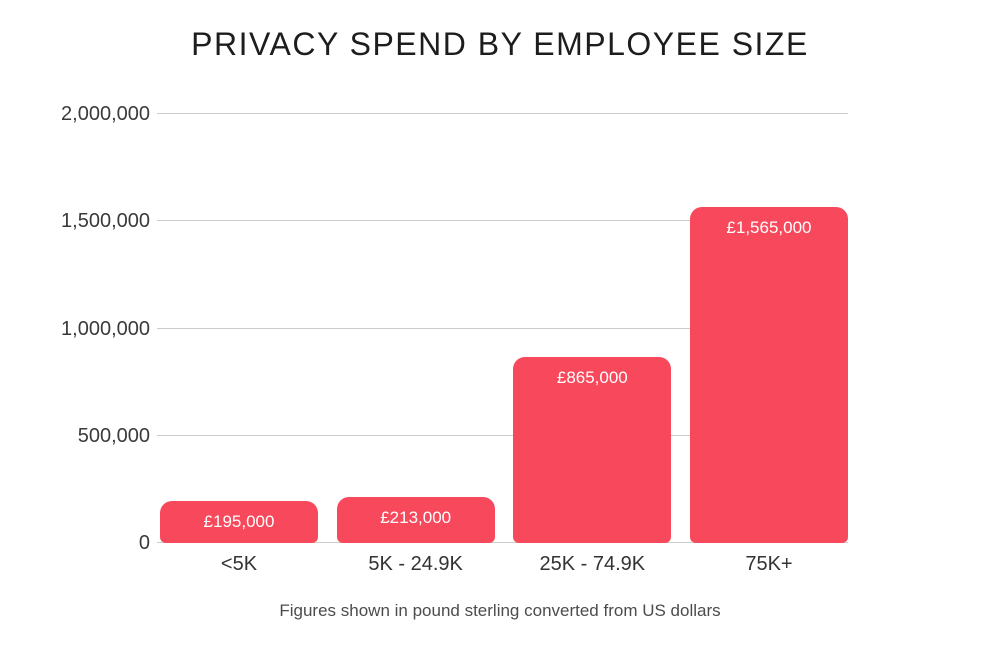 The image size is (1000, 657). I want to click on x-tick-label: 25K - 74.9K, so click(592, 564).